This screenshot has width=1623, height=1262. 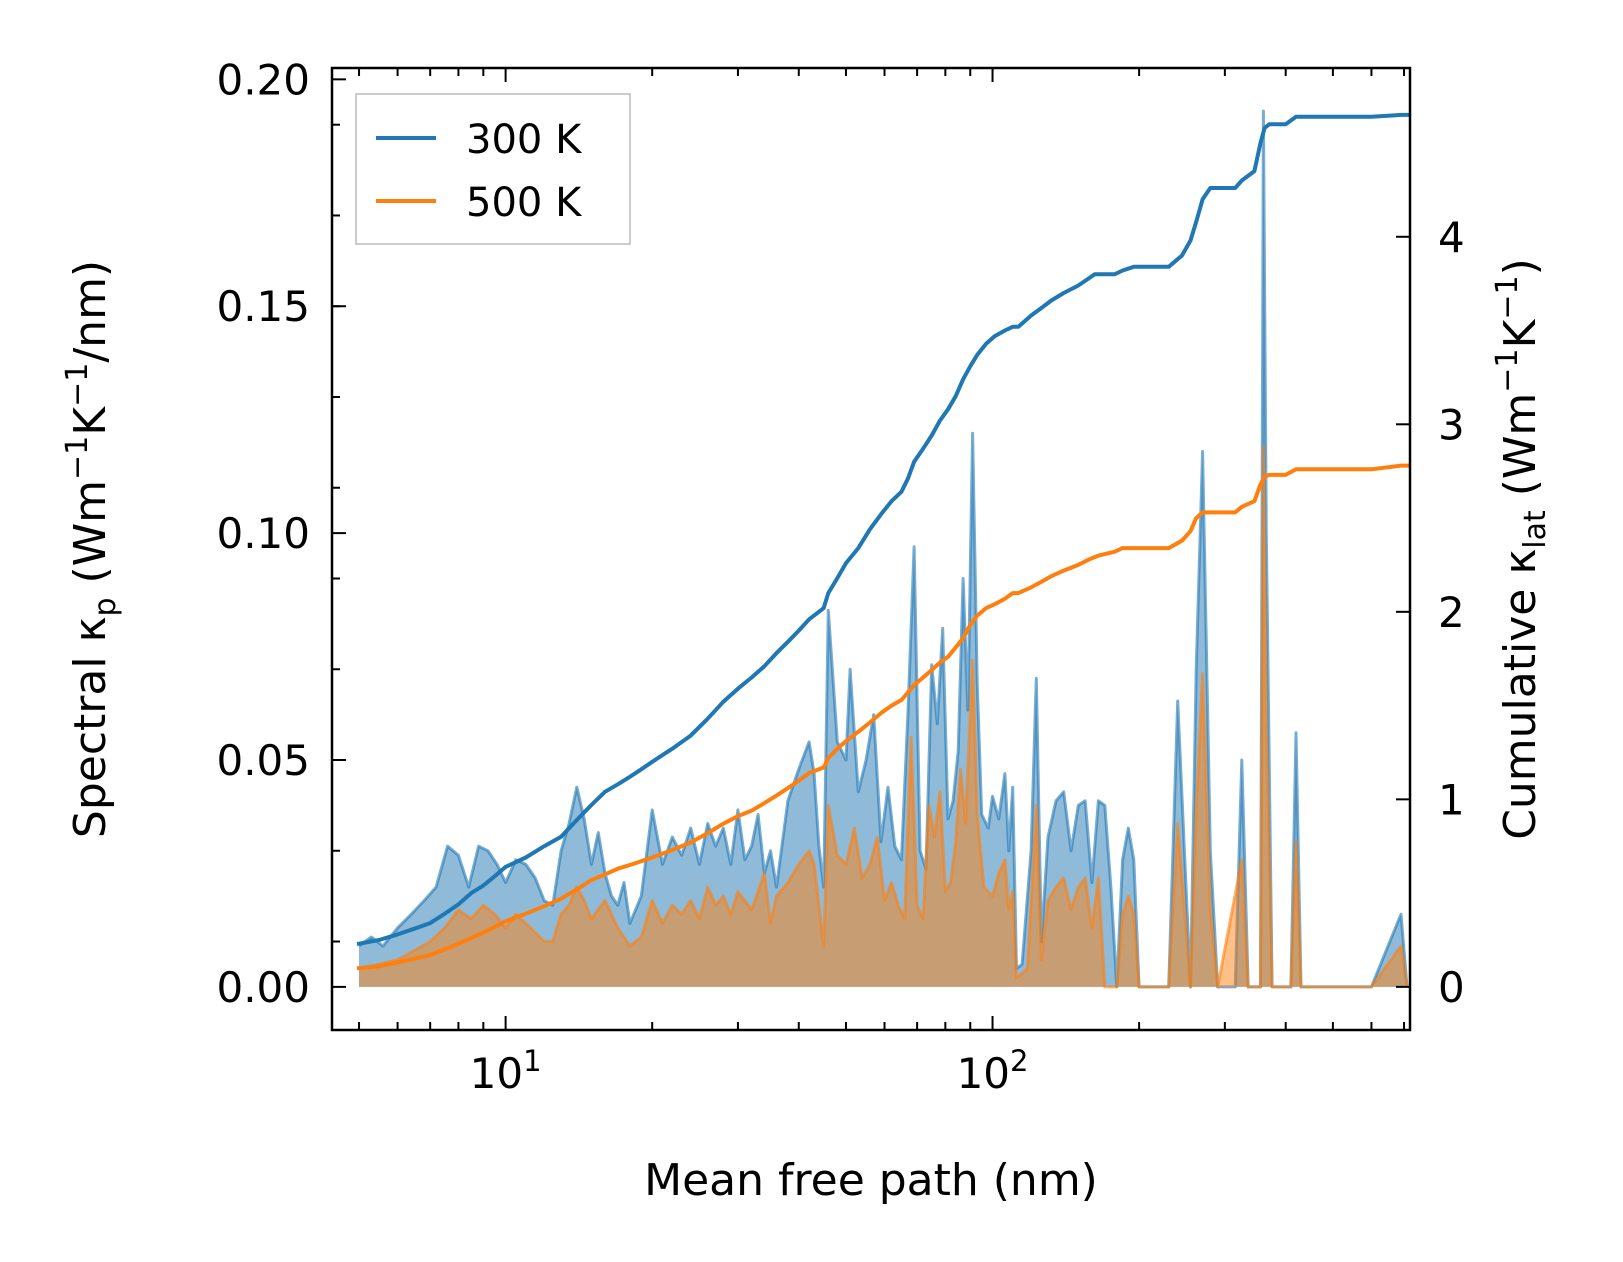 I want to click on y-right-tick-label: 3, so click(x=1451, y=424).